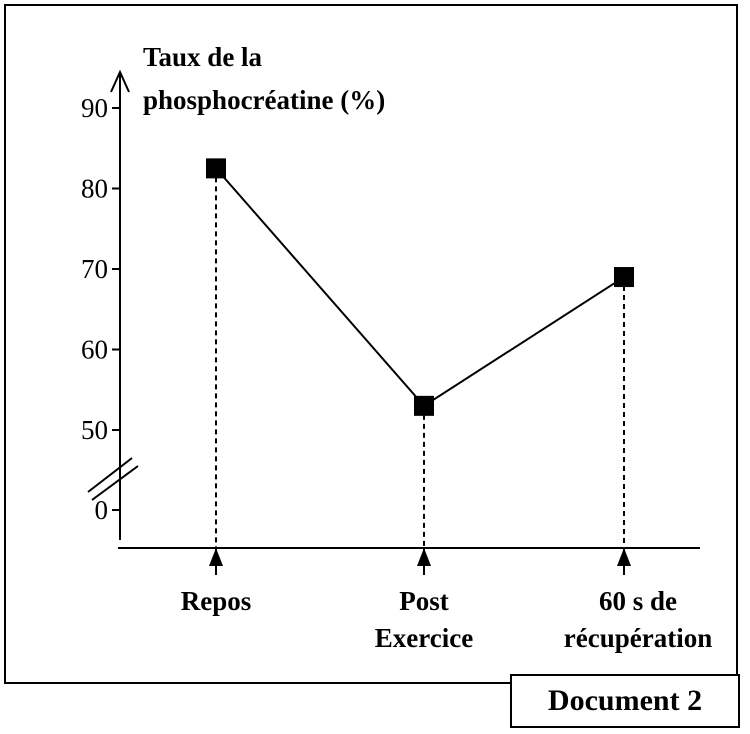  Describe the element at coordinates (638, 601) in the screenshot. I see `category-label-2-0: 60 s de` at that location.